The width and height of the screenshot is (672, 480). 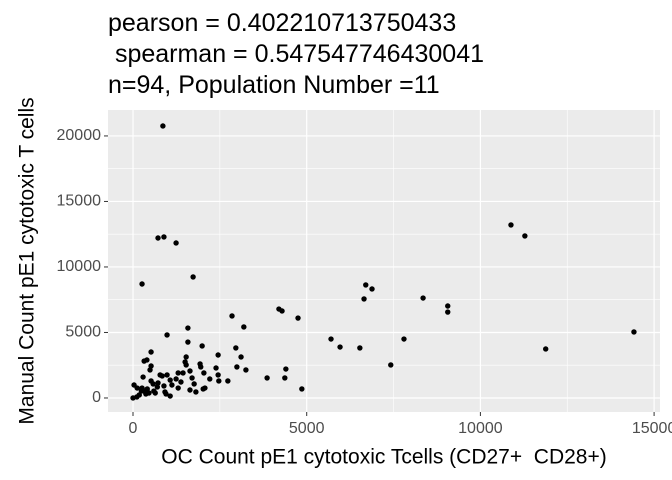 I want to click on chart-title: pearson = 0.402210713750433, so click(x=282, y=23).